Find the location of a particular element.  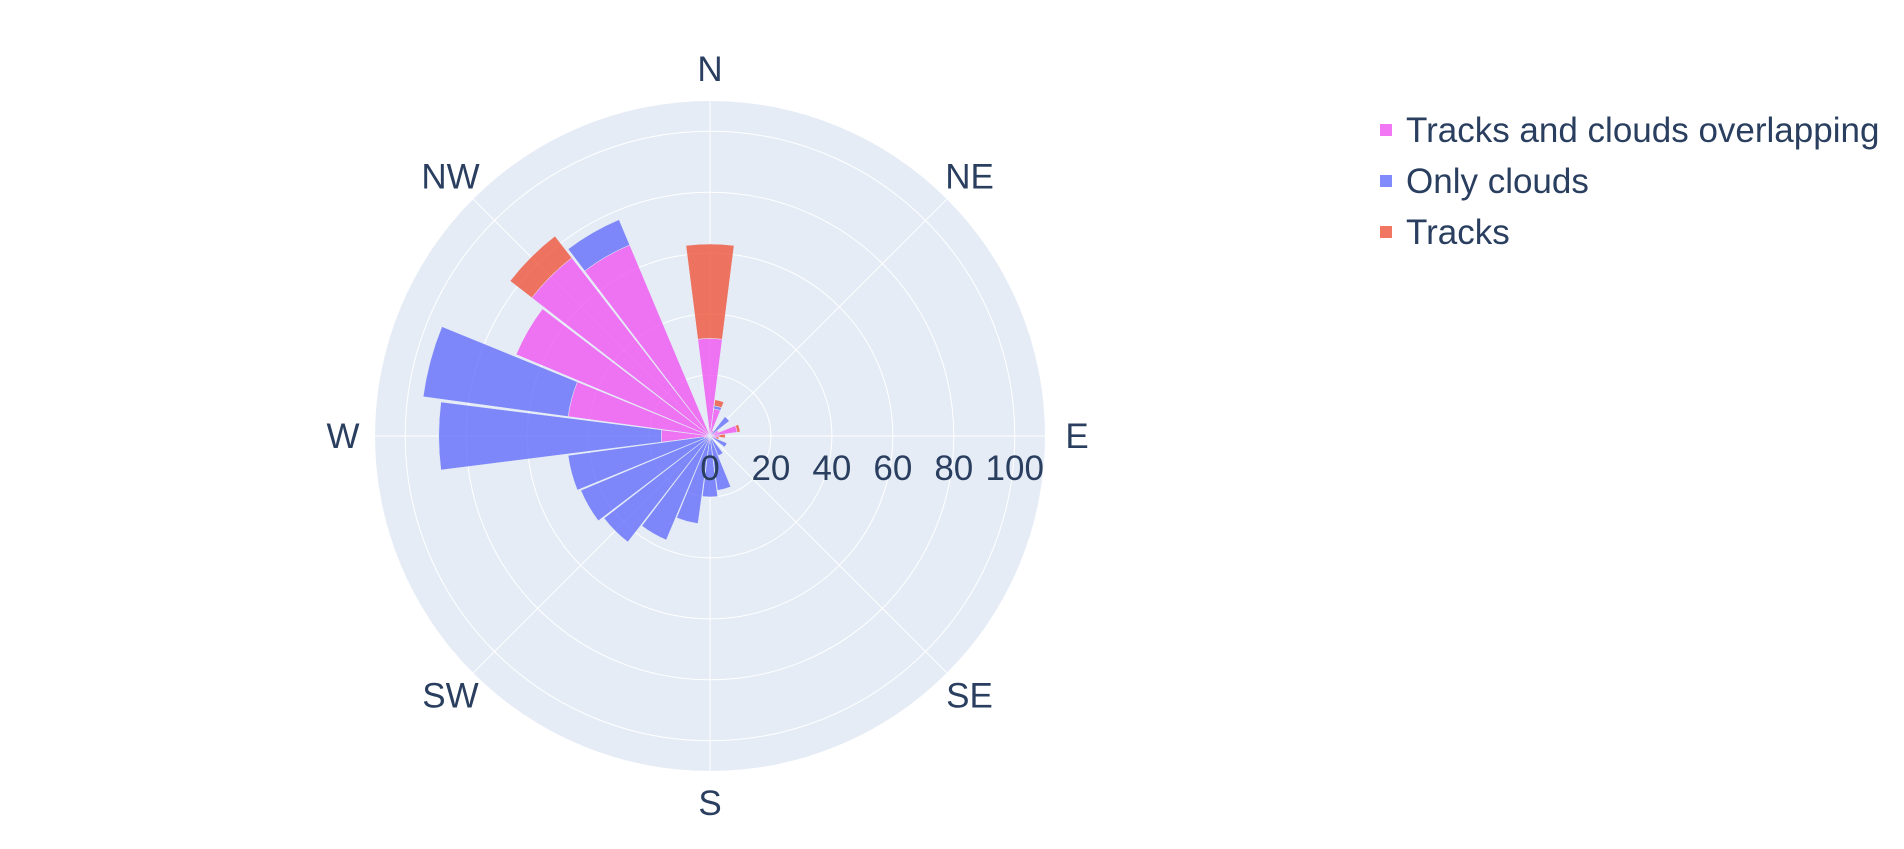

legend-item-1: Only clouds is located at coordinates (1484, 181).